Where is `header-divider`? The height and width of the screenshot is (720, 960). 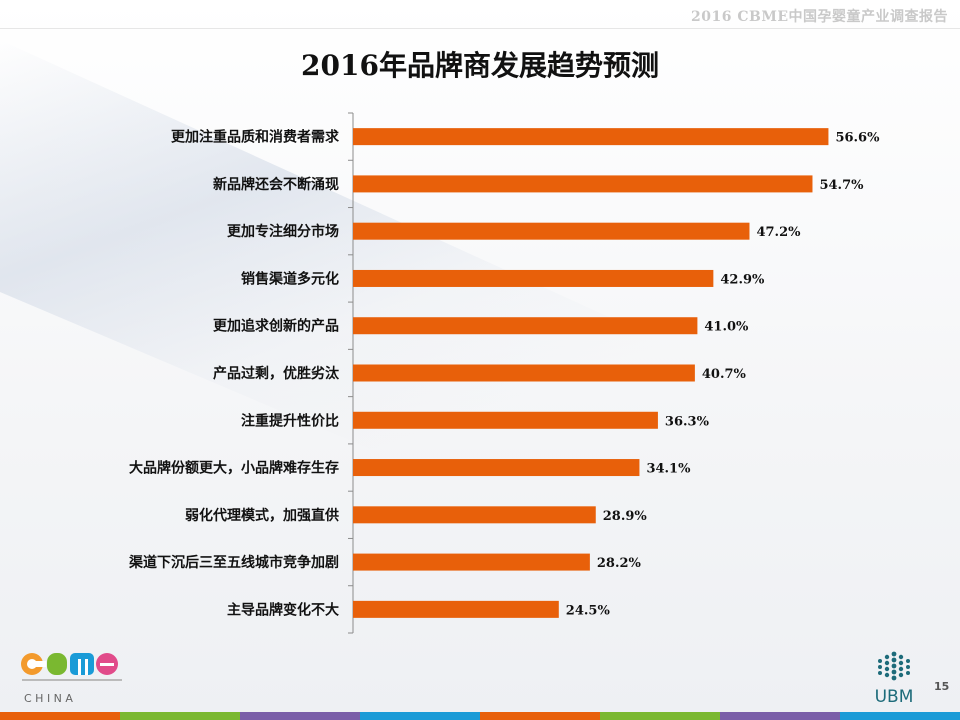 header-divider is located at coordinates (480, 28).